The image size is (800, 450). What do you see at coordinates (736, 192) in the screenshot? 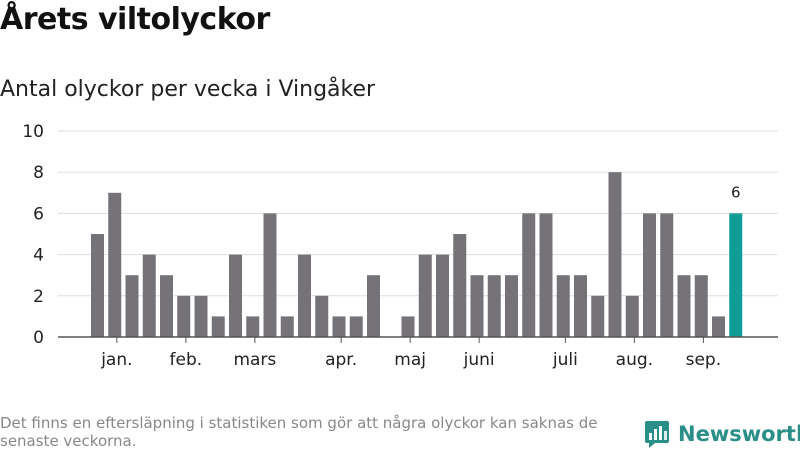
I see `data-label: 6` at bounding box center [736, 192].